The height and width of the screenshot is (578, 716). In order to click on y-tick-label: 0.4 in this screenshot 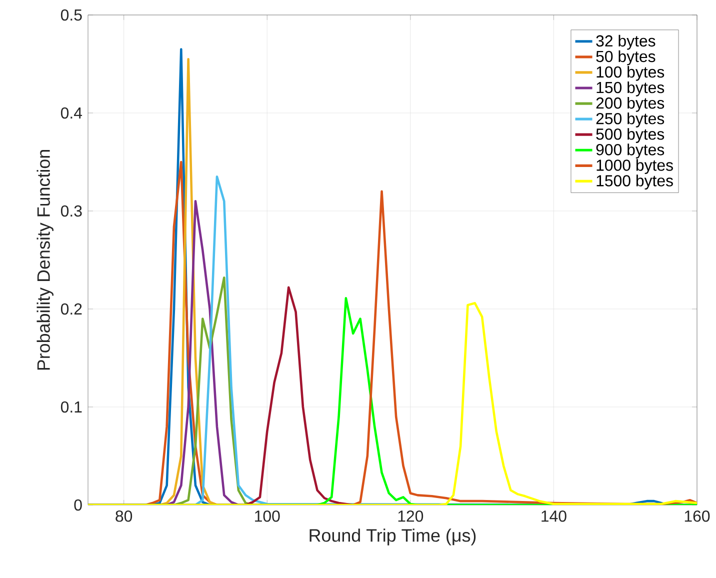, I will do `click(71, 113)`.